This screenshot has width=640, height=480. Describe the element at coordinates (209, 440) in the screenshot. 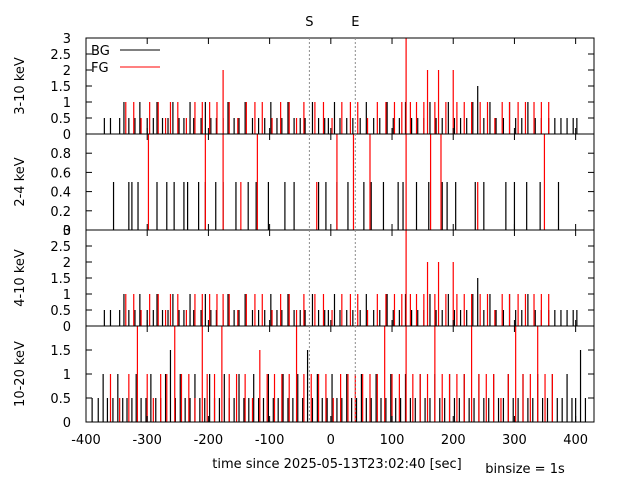

I see `x-tick-label: -200` at that location.